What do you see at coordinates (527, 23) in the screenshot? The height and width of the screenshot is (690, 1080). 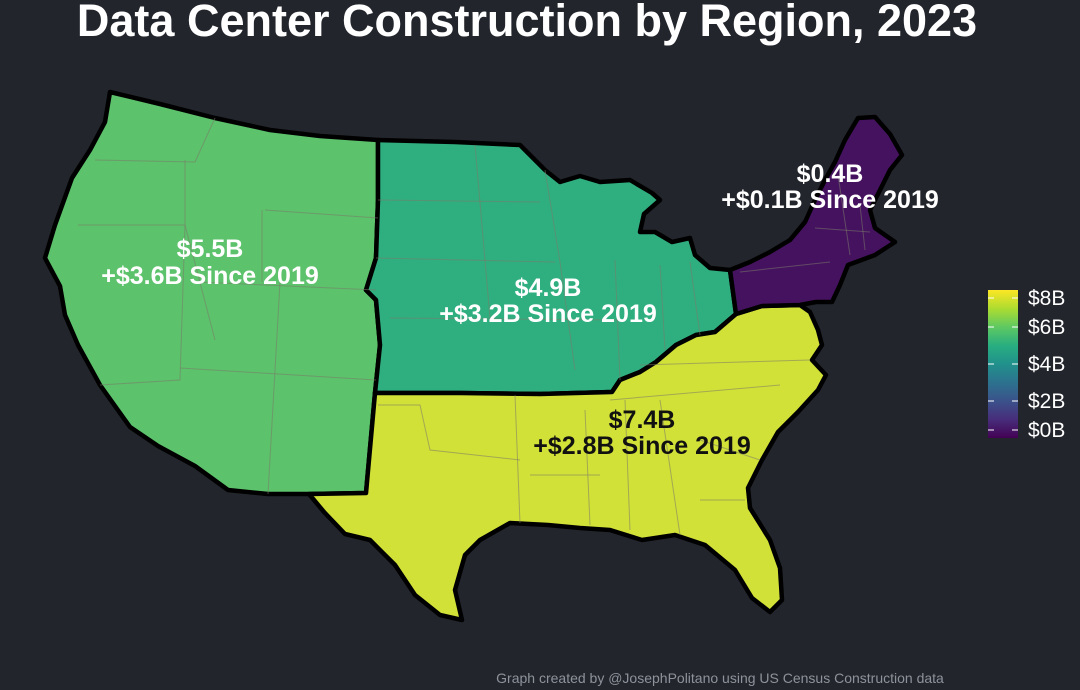 I see `map-title: Data Center Construction by Region, 2023` at bounding box center [527, 23].